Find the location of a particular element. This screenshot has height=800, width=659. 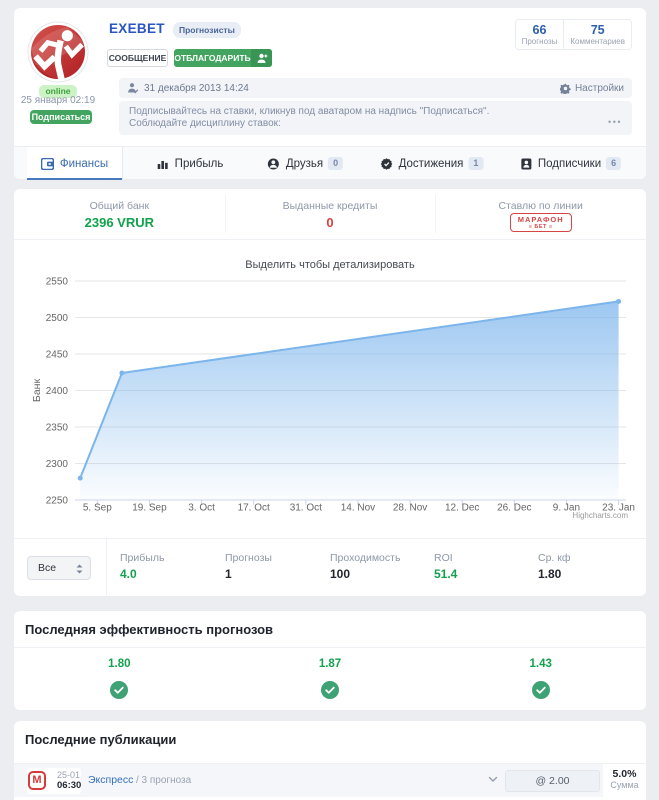

registration-date: 31 декабря 2013 14:24 is located at coordinates (196, 88).